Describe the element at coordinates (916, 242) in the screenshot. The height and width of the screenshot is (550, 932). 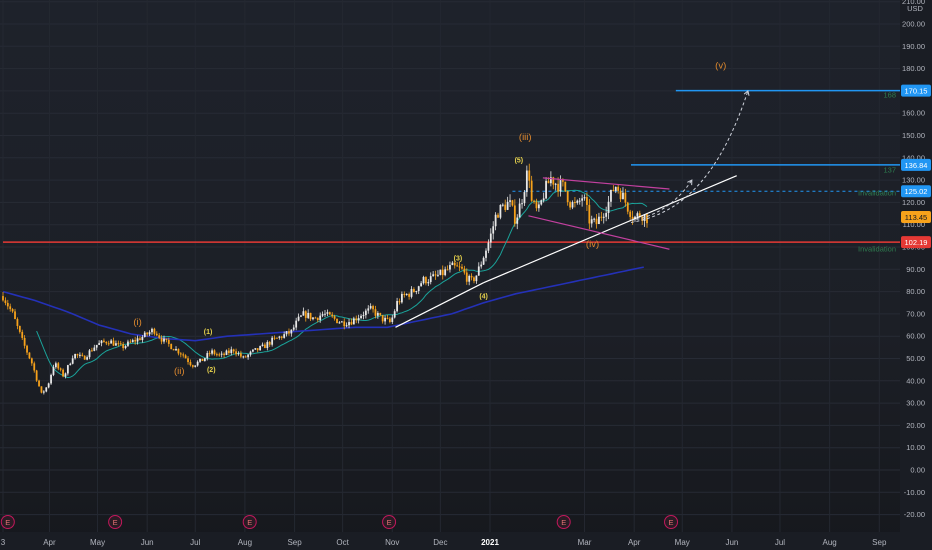
I see `level-price-tag` at that location.